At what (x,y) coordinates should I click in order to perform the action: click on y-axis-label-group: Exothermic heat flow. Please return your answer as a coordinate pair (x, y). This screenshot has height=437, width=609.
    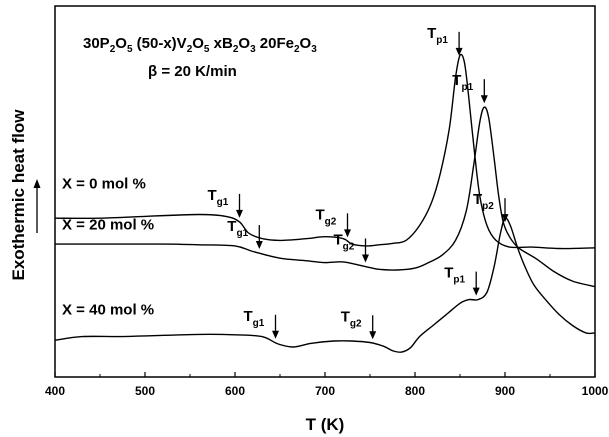
    Looking at the image, I should click on (18, 195).